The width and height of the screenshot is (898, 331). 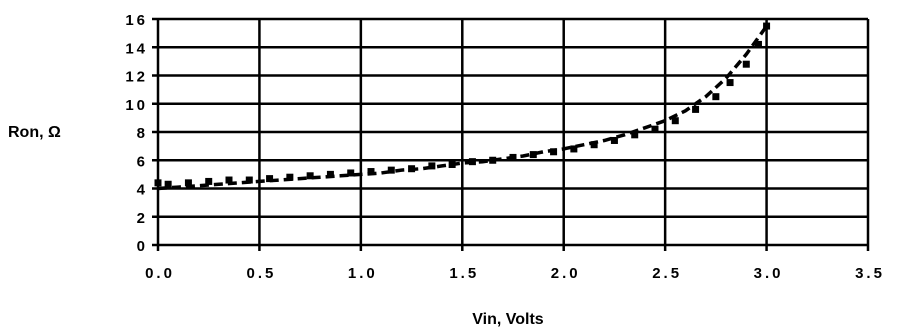 What do you see at coordinates (566, 273) in the screenshot?
I see `x-tick-label: 2.0` at bounding box center [566, 273].